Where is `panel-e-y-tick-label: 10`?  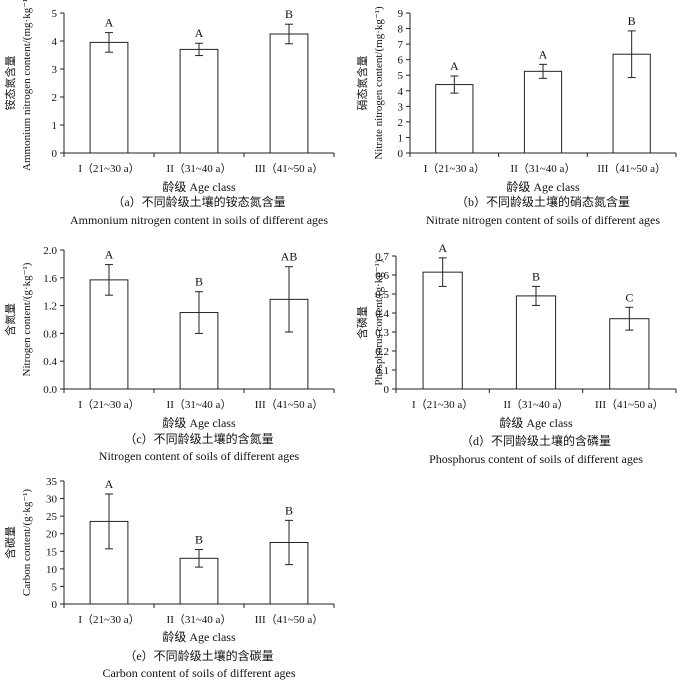 panel-e-y-tick-label: 10 is located at coordinates (52, 570).